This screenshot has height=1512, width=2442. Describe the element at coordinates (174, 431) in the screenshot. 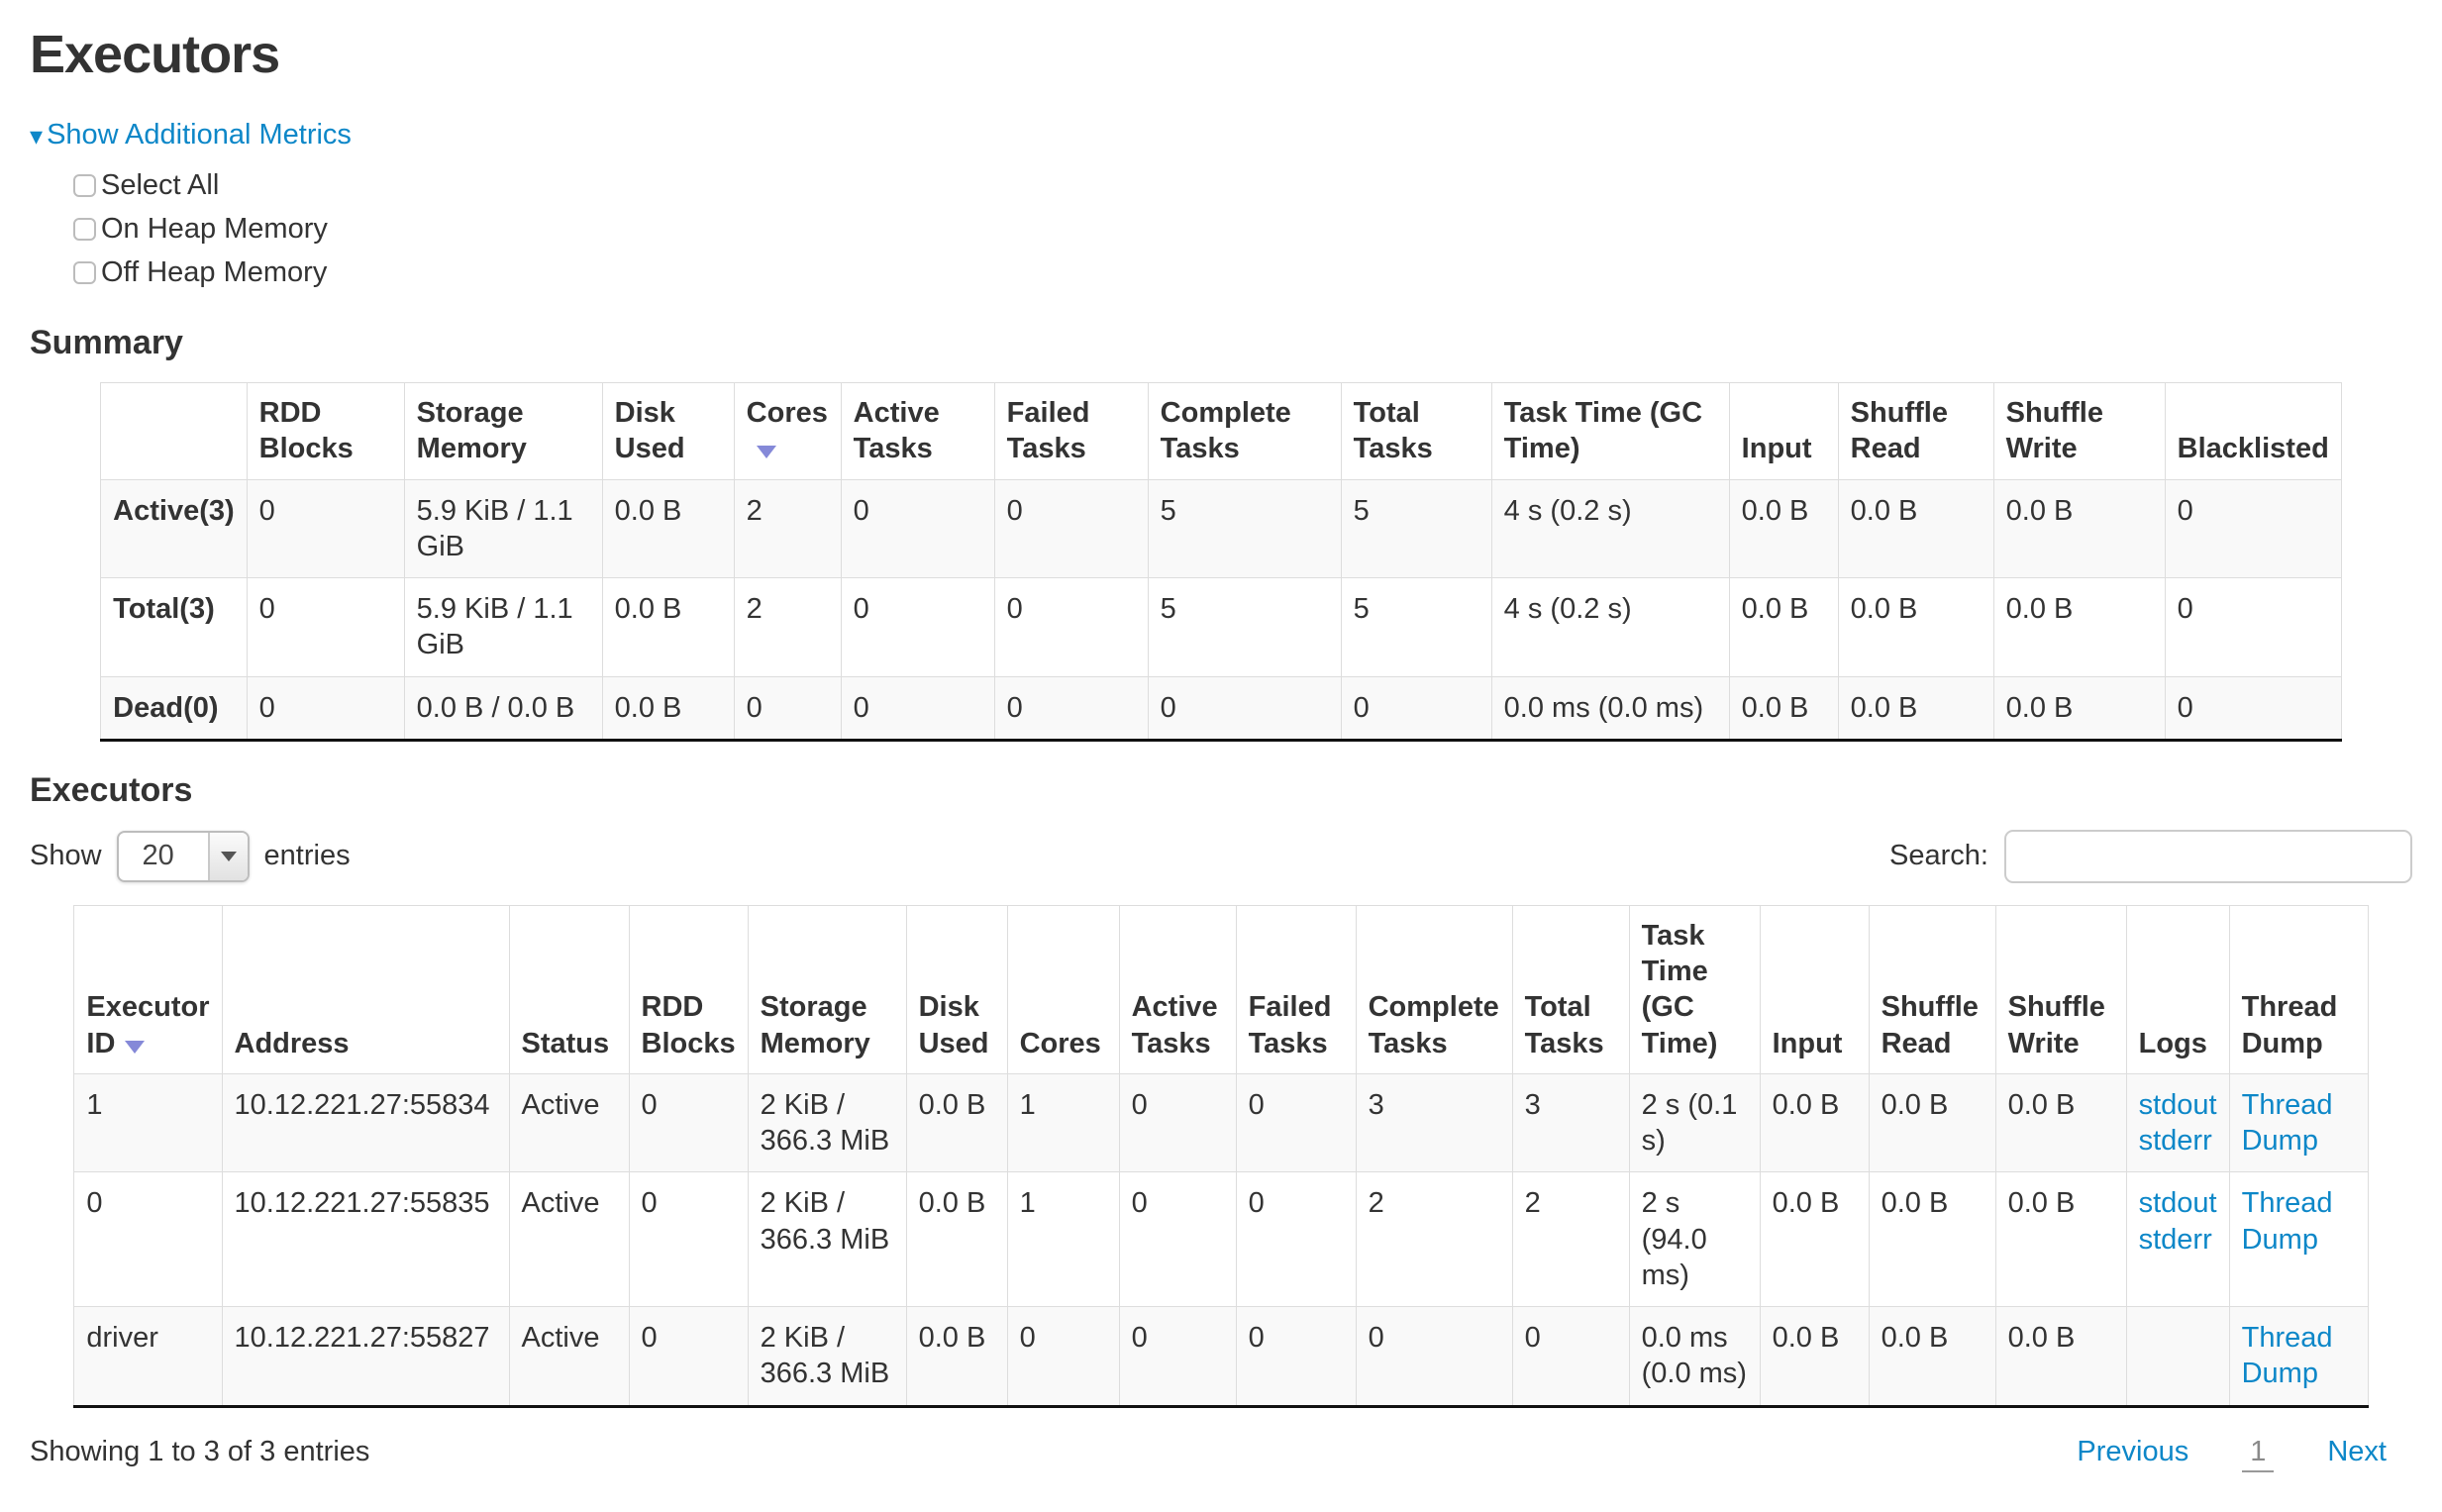

I see `column-header-row-label` at that location.